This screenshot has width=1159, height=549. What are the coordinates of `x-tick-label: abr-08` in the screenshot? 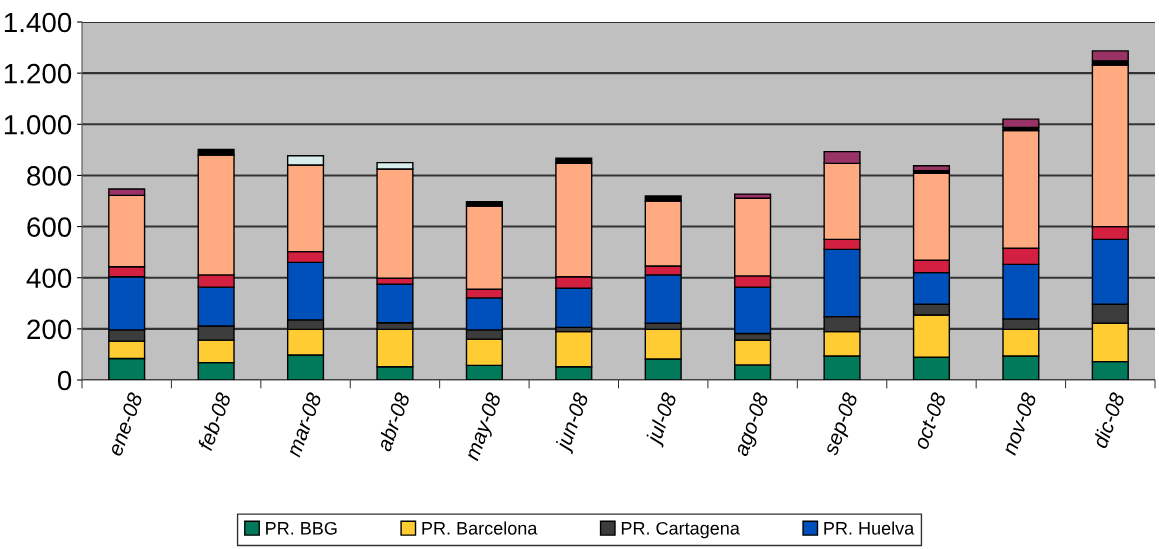 It's located at (393, 422).